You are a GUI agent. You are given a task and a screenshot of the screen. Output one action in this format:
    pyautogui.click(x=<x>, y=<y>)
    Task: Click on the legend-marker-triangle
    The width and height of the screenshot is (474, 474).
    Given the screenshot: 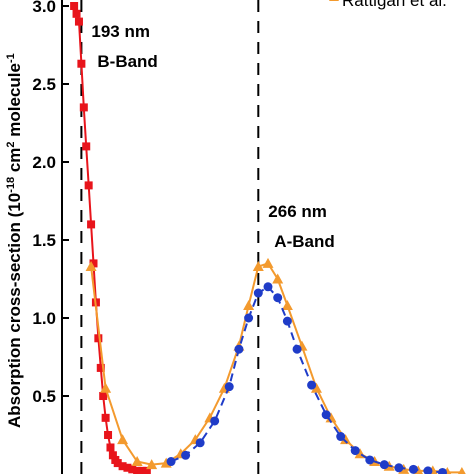 What is the action you would take?
    pyautogui.click(x=334, y=0)
    